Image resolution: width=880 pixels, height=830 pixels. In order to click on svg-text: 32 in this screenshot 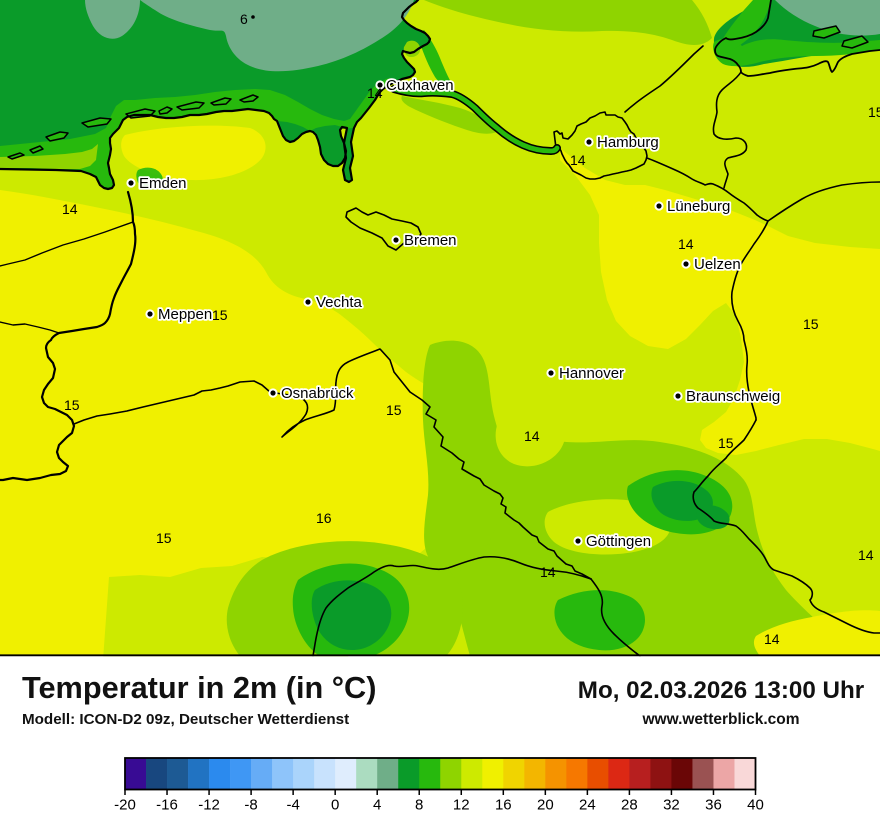, I will do `click(671, 805)`.